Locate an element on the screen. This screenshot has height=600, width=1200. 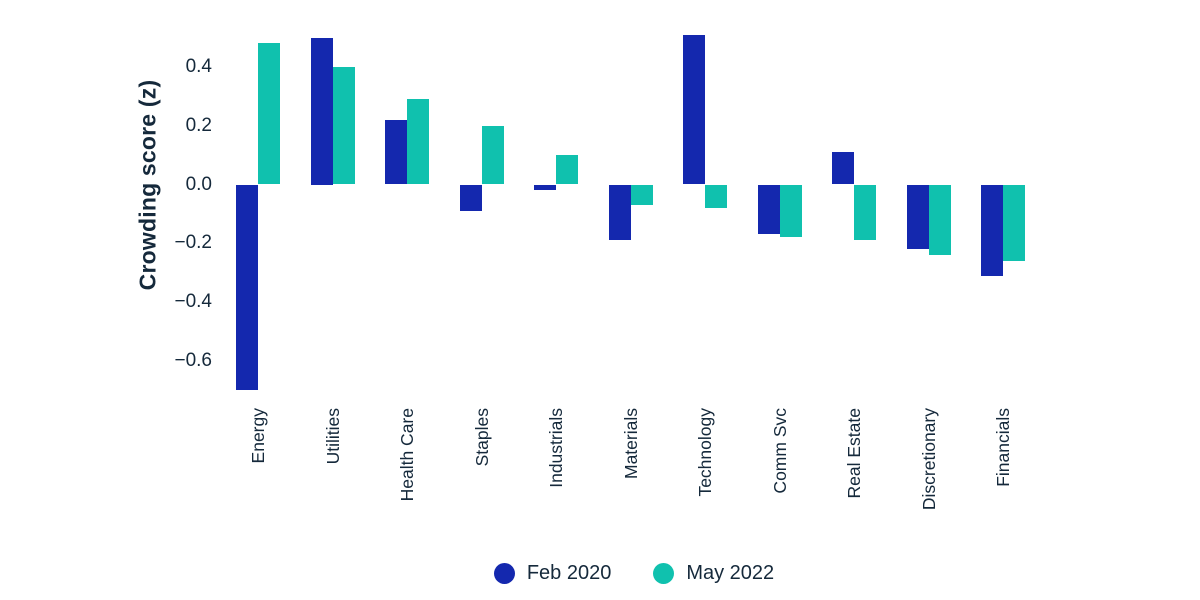
bar-may-2022-real-estate is located at coordinates (865, 212).